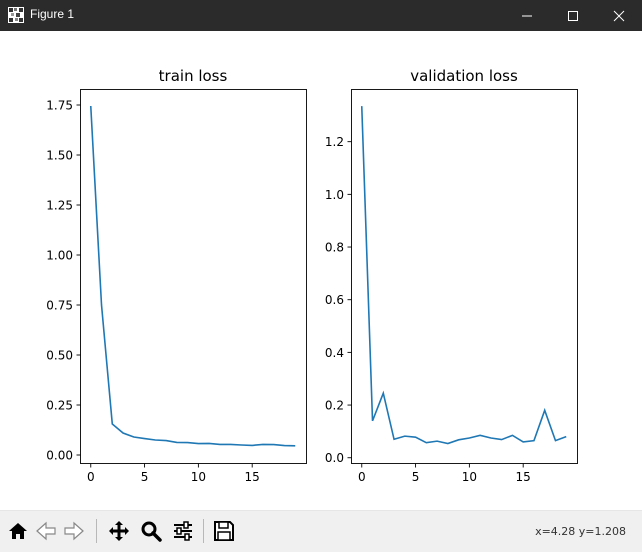 The image size is (642, 552). I want to click on maximize-button, so click(573, 15).